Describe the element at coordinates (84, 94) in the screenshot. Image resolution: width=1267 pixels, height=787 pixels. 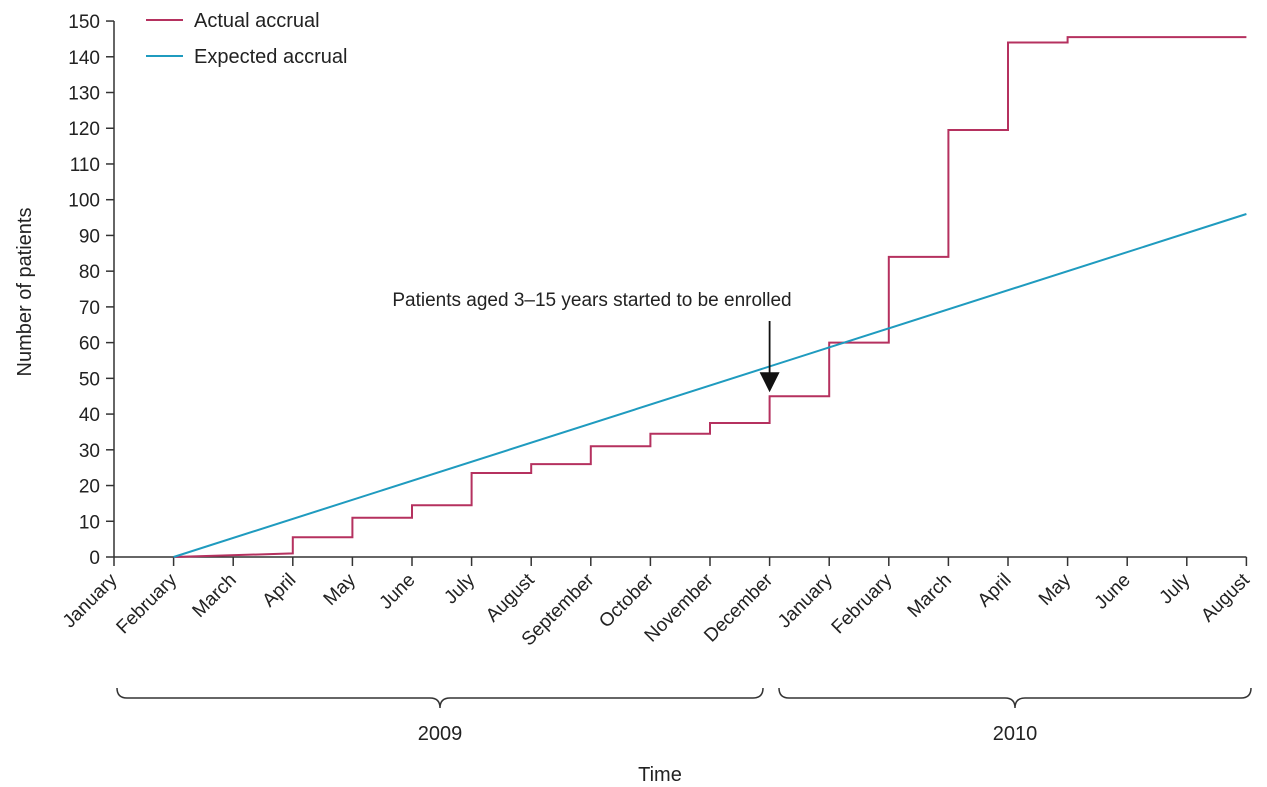
I see `y-tick-label: 130` at that location.